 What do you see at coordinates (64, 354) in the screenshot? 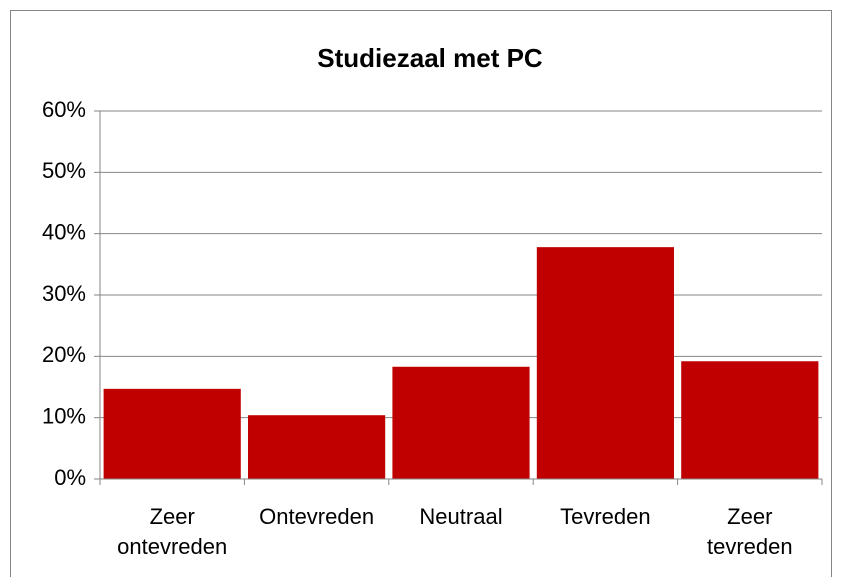
I see `y-tick-label: 20%` at bounding box center [64, 354].